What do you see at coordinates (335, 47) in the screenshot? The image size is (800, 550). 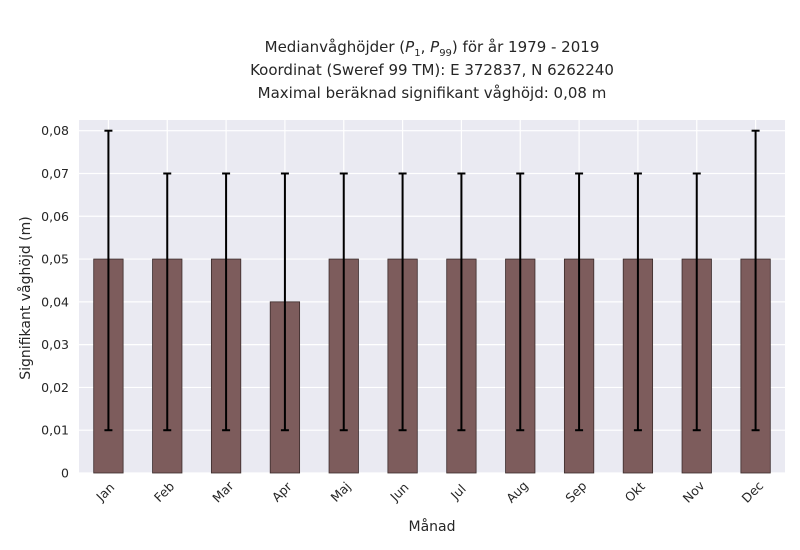 I see `chart-title-prefix: Medianvåghöjder (` at bounding box center [335, 47].